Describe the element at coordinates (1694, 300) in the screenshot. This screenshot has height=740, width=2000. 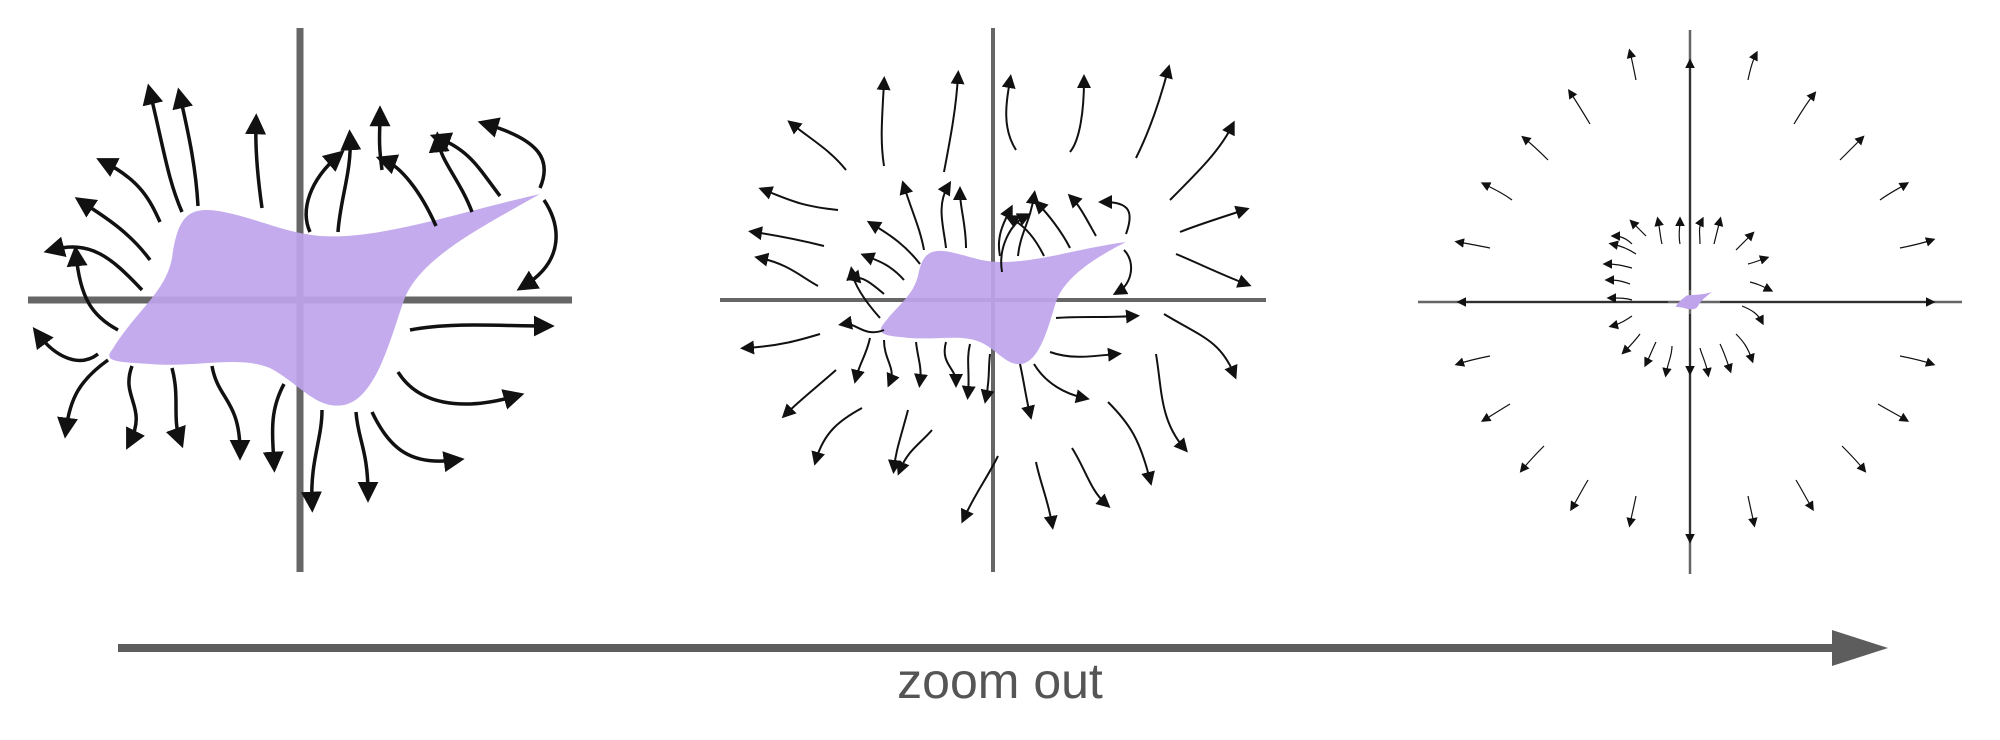
I see `panel-far-blob` at that location.